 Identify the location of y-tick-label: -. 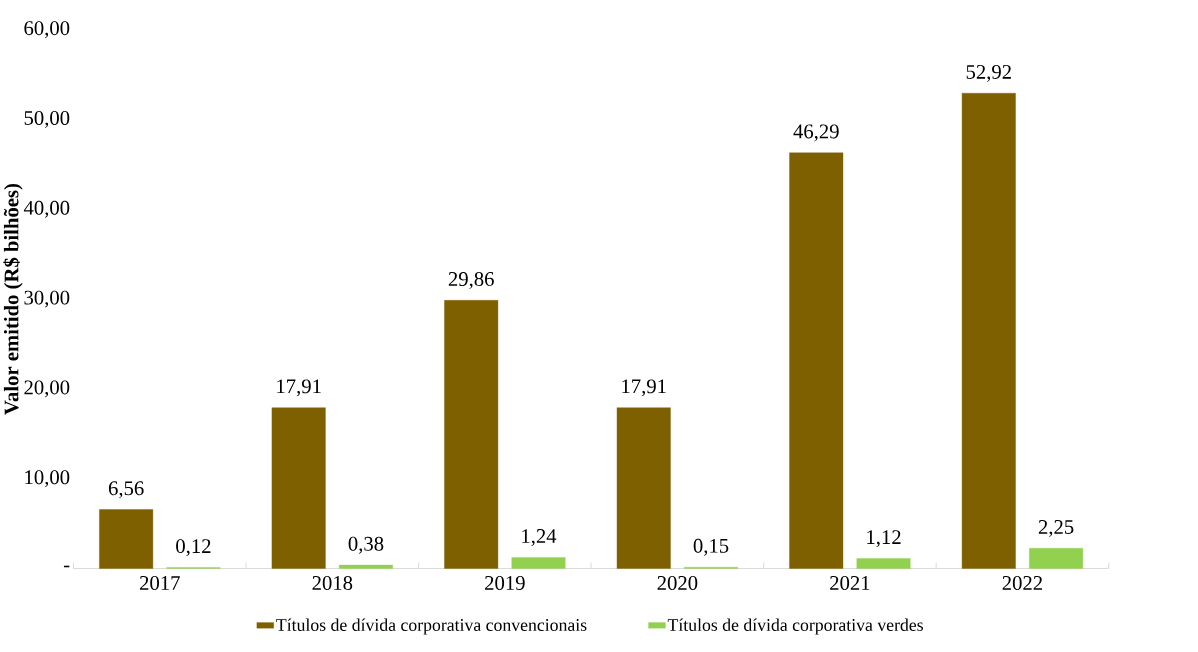
(66, 566).